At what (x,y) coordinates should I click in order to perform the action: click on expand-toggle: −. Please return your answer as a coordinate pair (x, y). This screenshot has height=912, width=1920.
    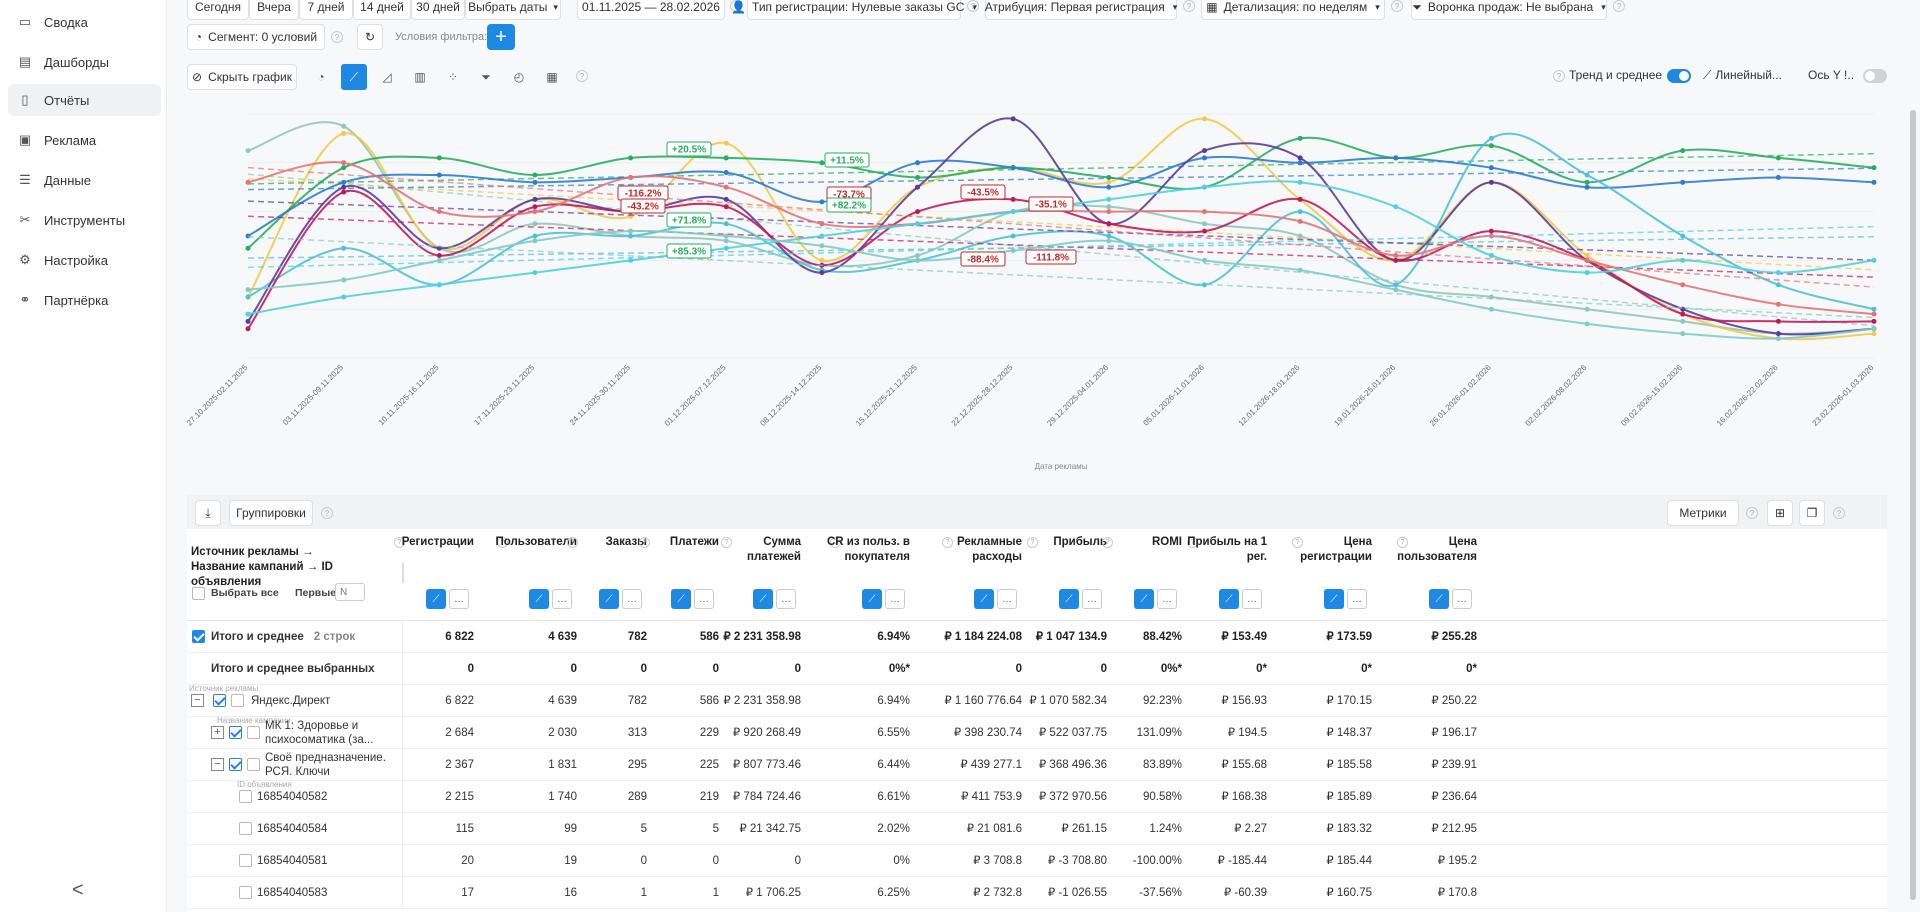
    Looking at the image, I should click on (197, 700).